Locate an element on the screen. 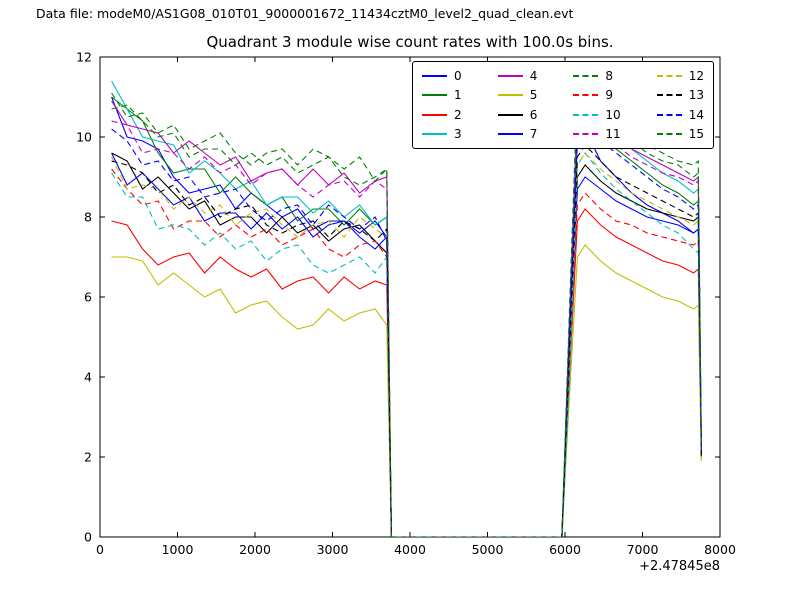  legend-item-11: 11 is located at coordinates (597, 134).